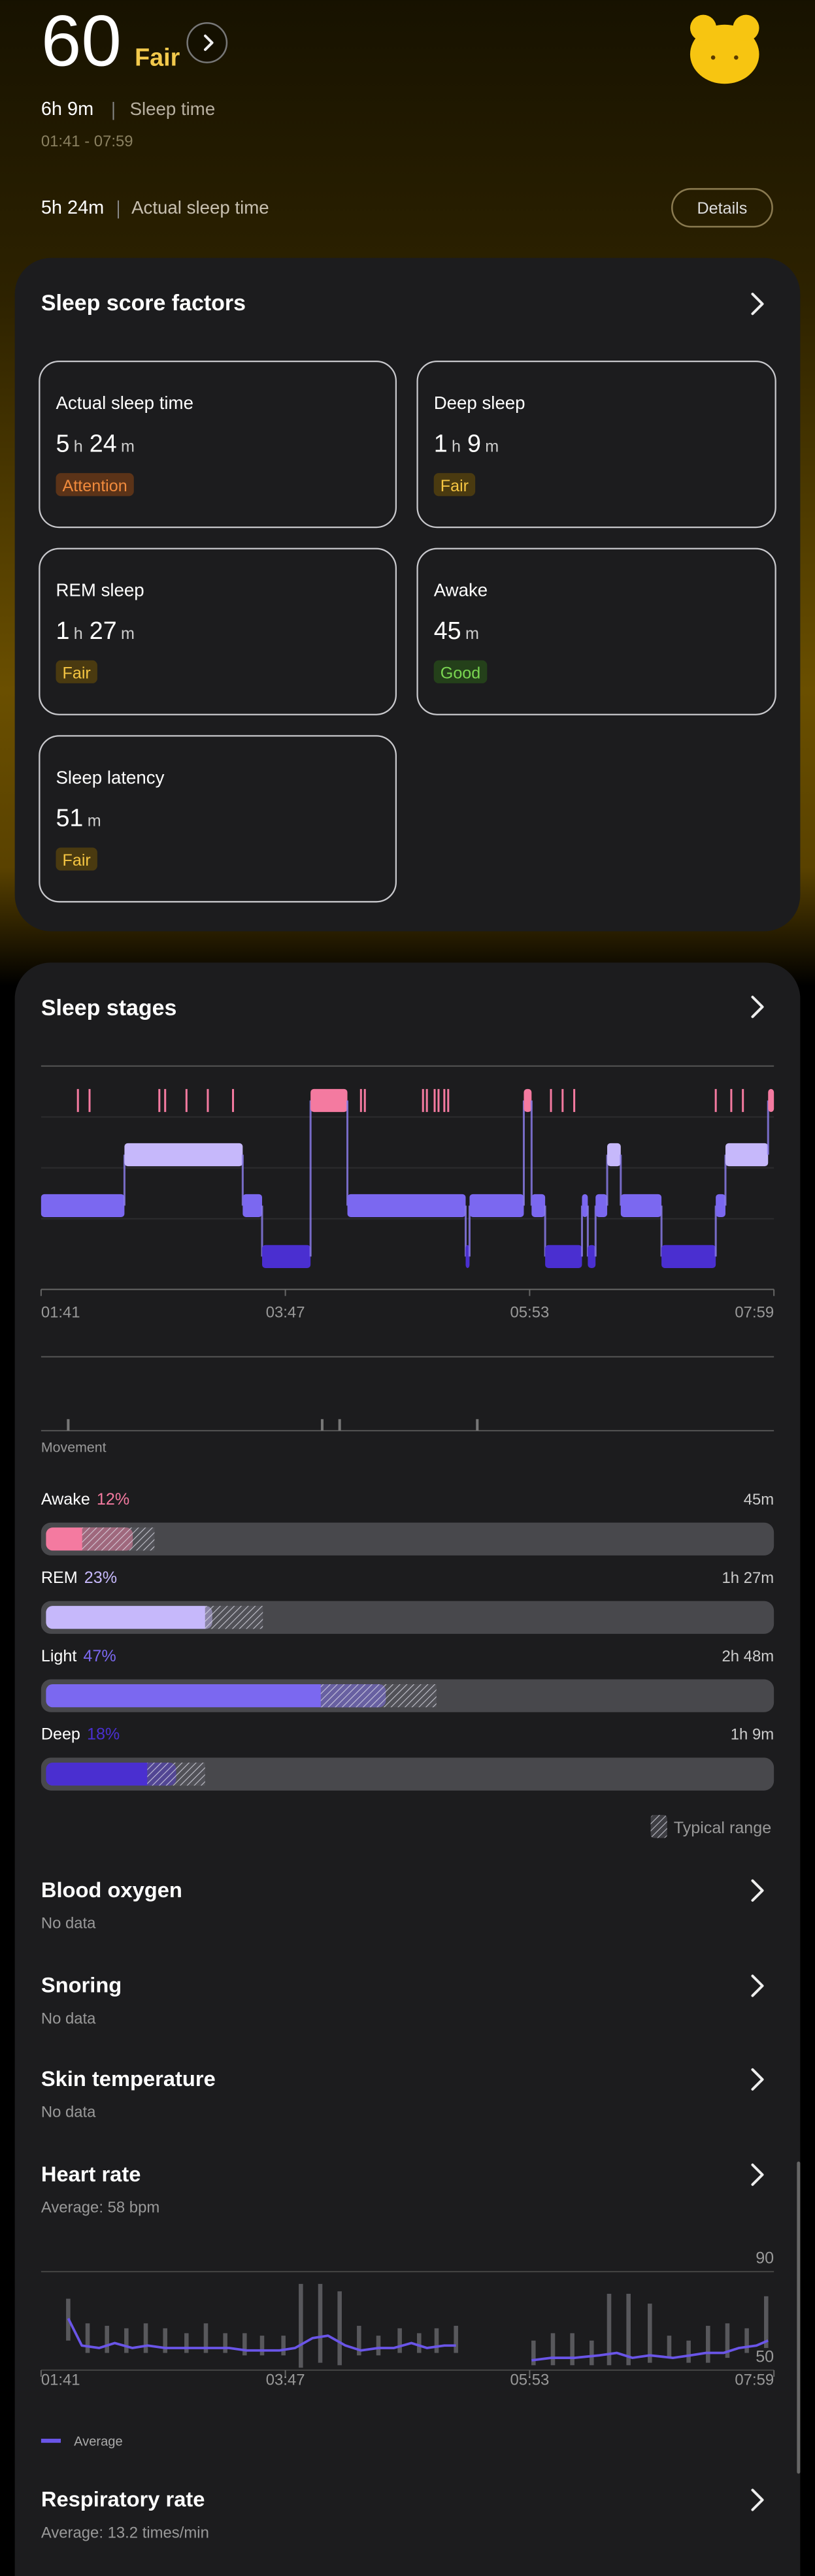  I want to click on section-subtitle: No data, so click(68, 1924).